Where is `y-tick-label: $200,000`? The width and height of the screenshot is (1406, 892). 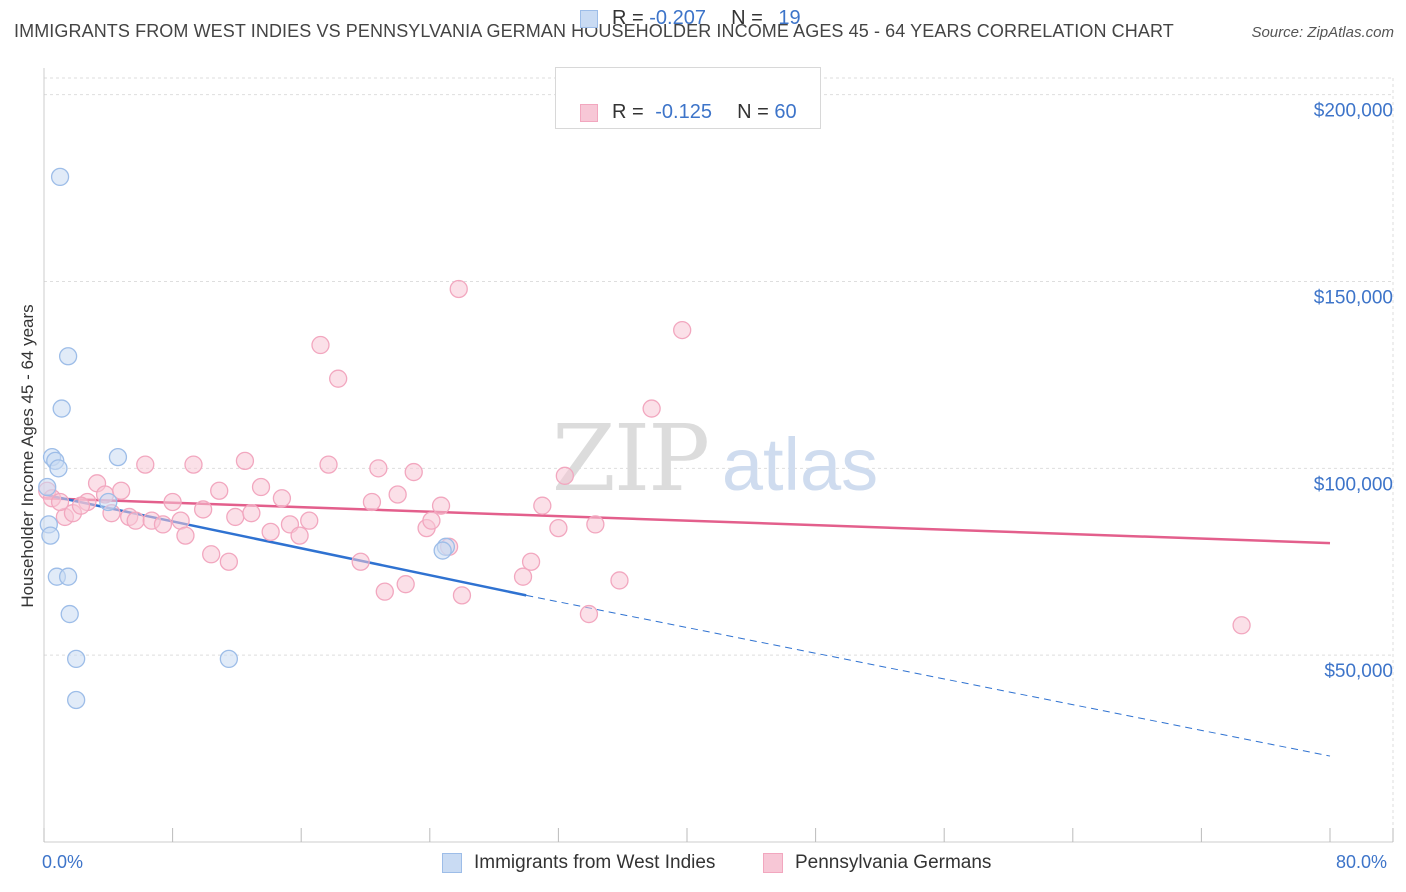 y-tick-label: $200,000 is located at coordinates (1353, 111).